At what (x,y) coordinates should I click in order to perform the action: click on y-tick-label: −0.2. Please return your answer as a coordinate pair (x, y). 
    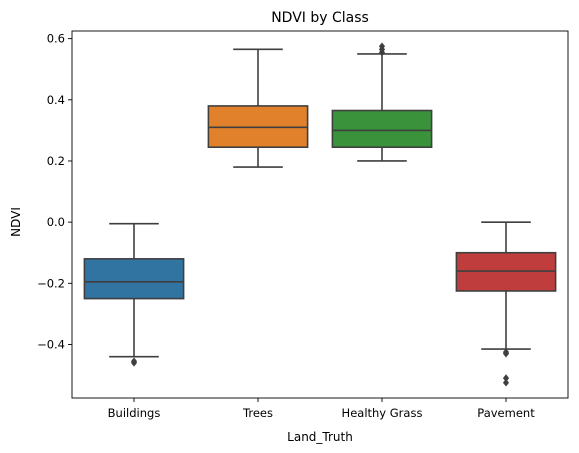
    Looking at the image, I should click on (51, 283).